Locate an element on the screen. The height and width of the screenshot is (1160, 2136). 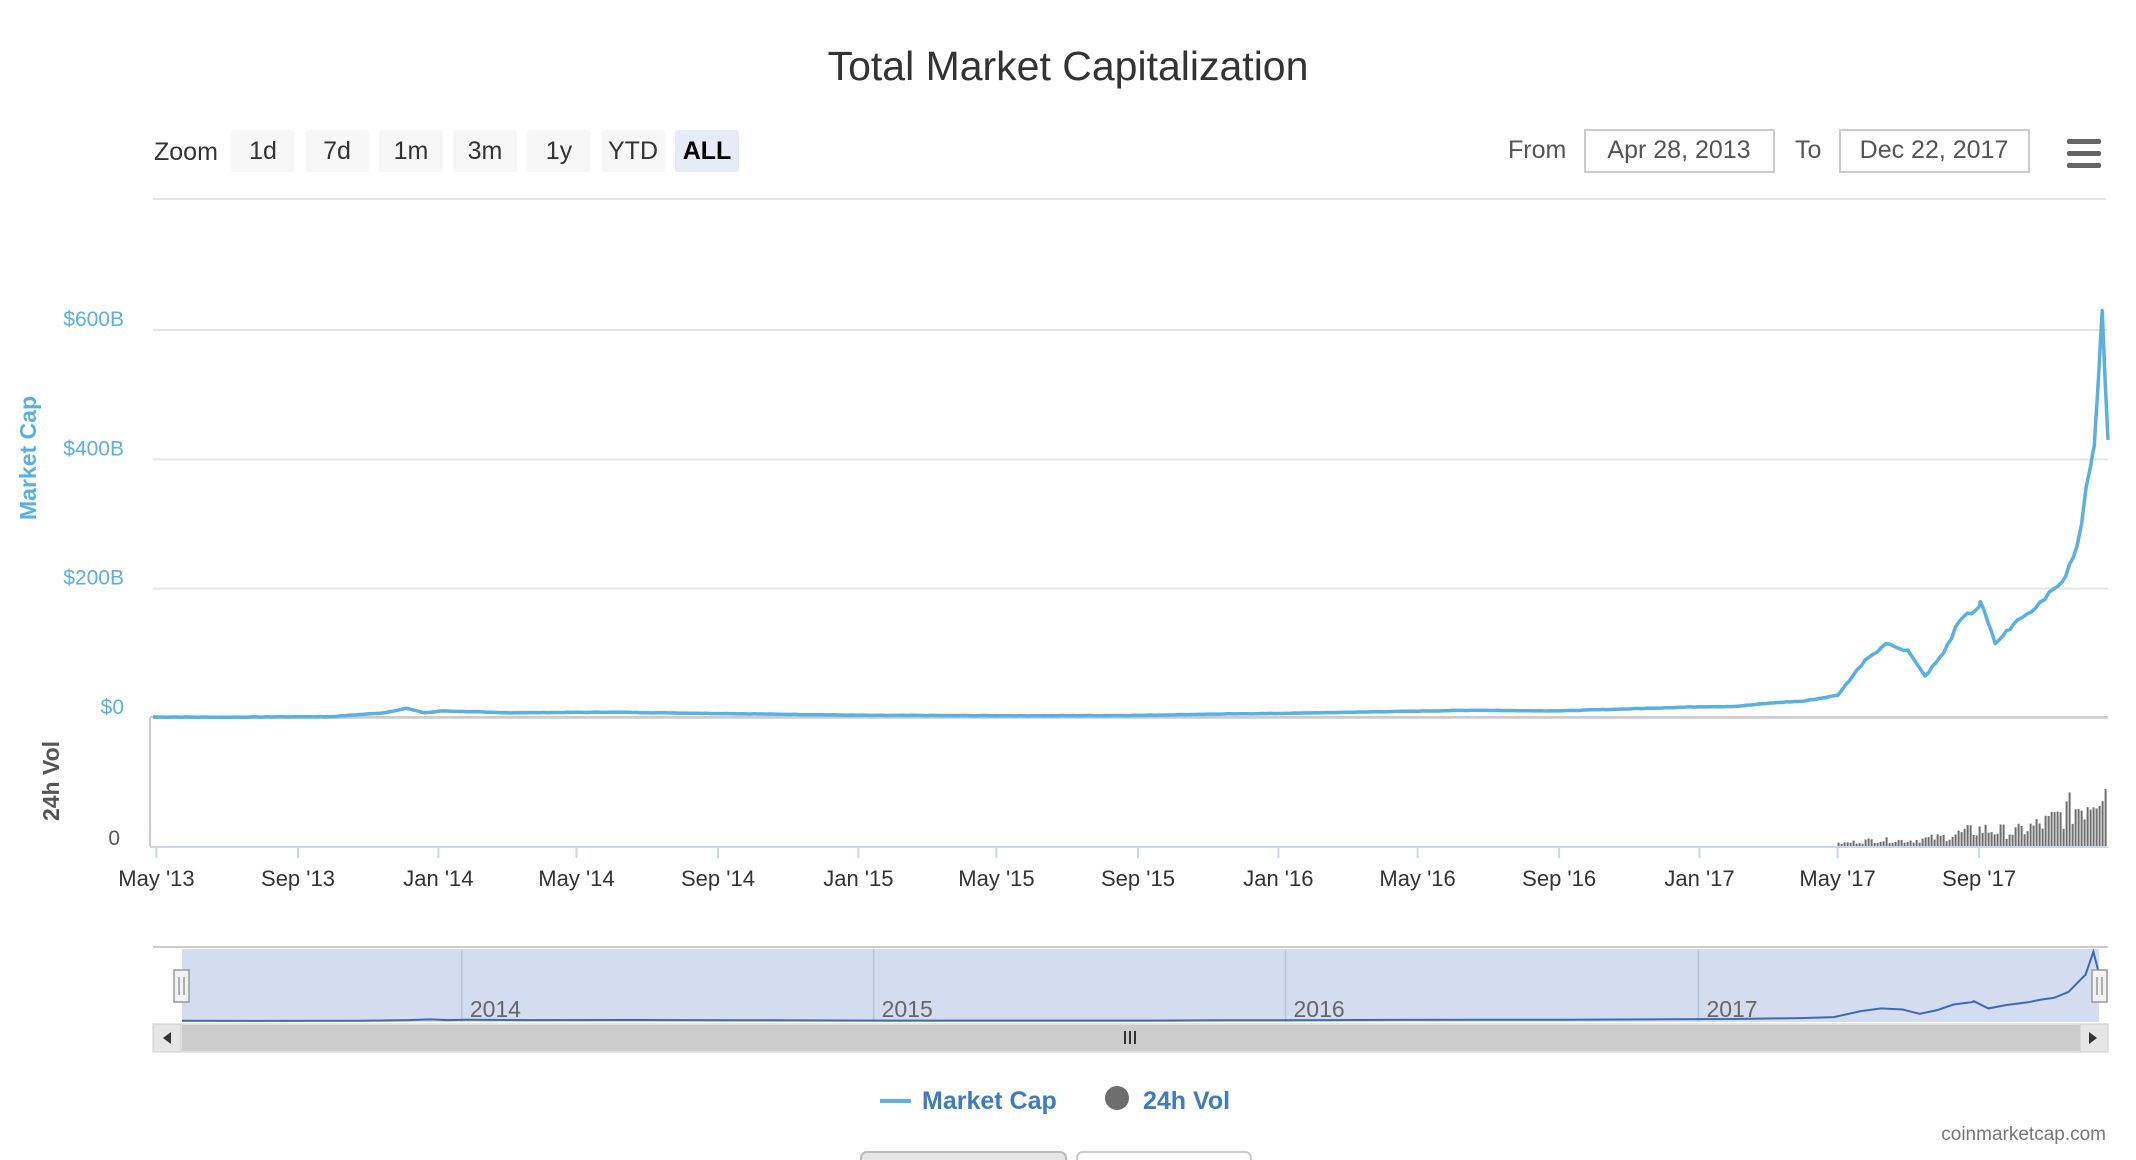
legend: Market Cap 24h Vol is located at coordinates (1055, 1100).